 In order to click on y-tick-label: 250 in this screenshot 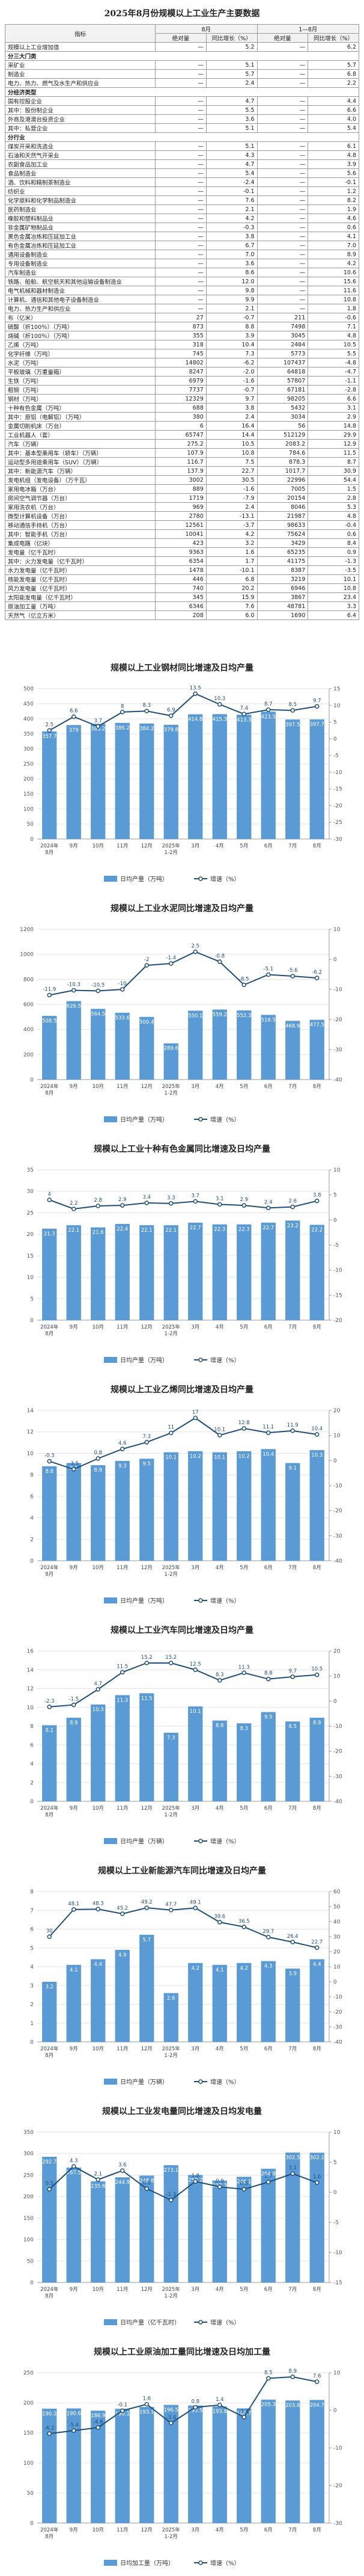, I will do `click(29, 2175)`.